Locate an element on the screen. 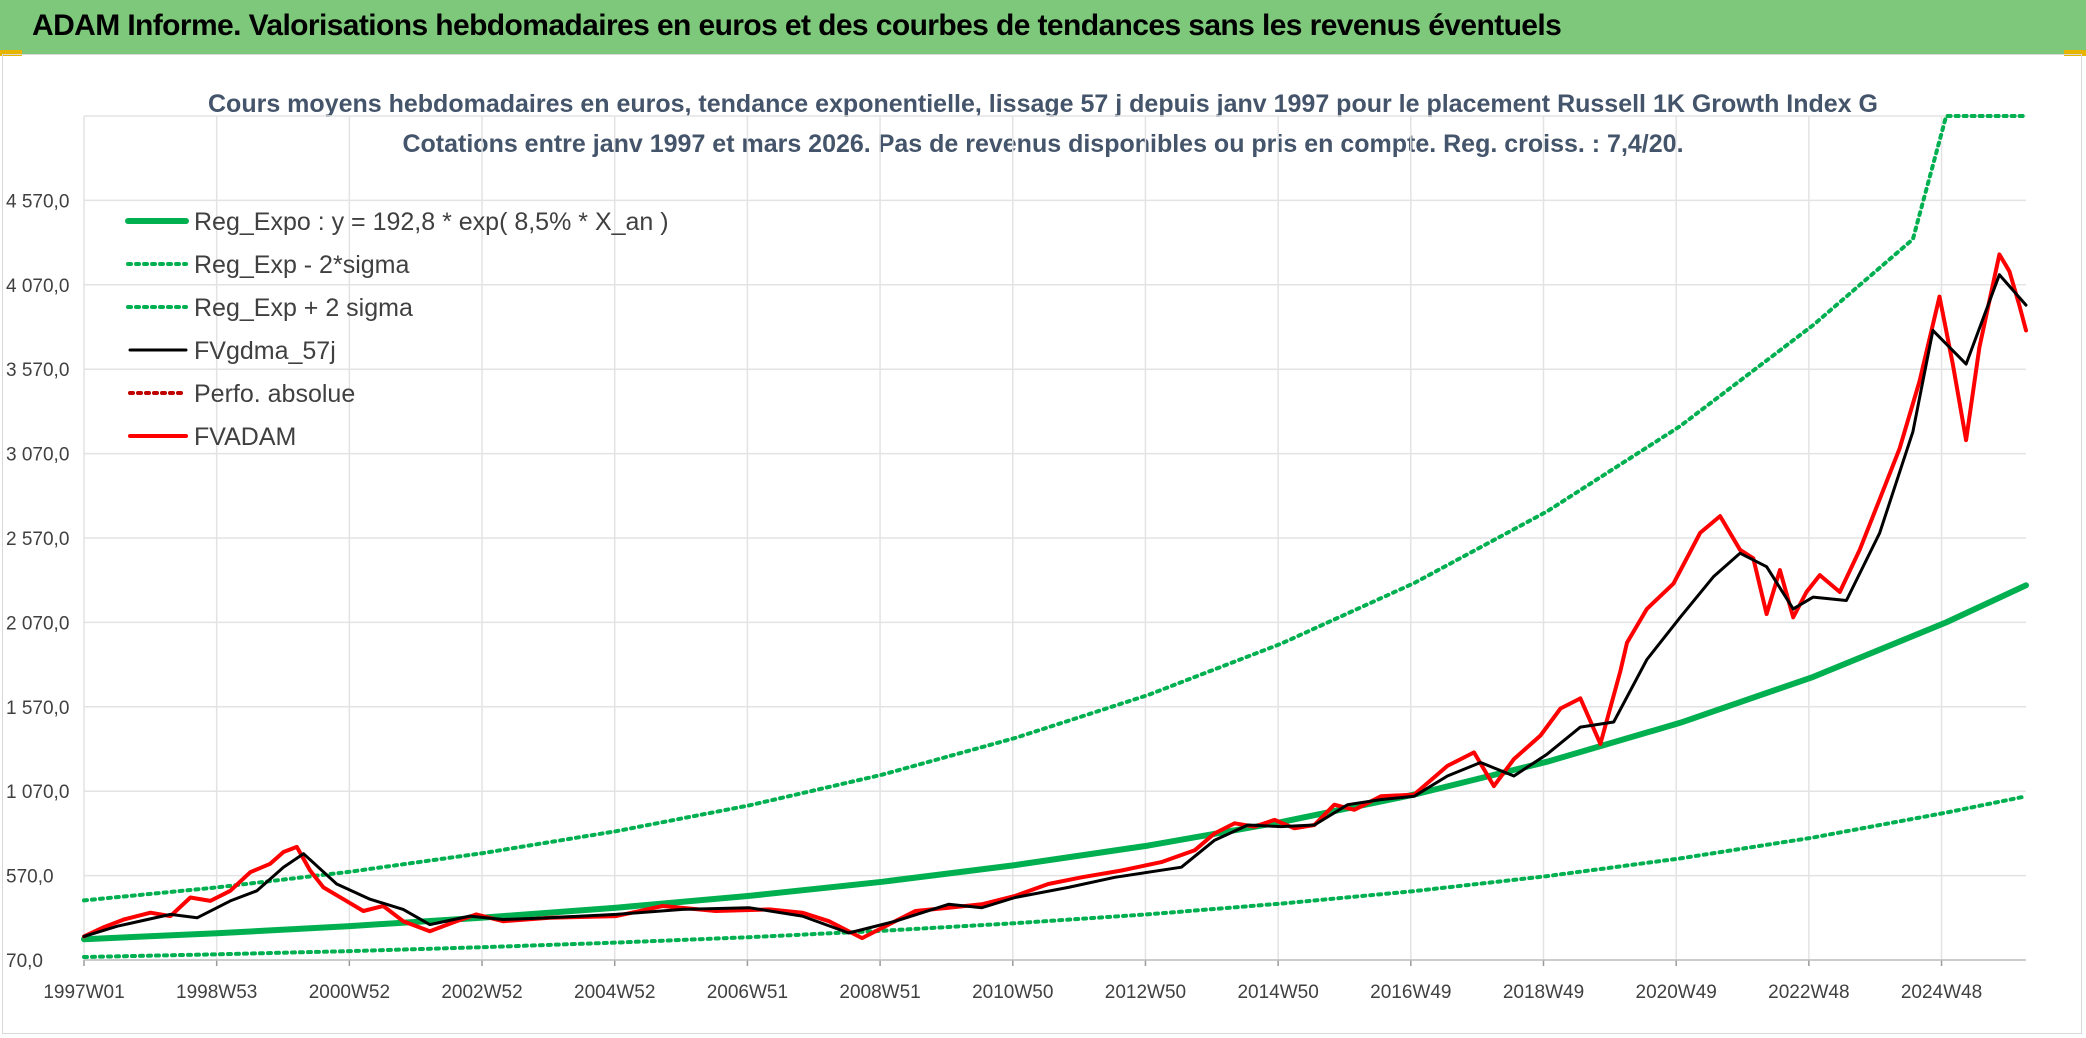  legend-label: Reg_Exp - 2*sigma is located at coordinates (301, 265).